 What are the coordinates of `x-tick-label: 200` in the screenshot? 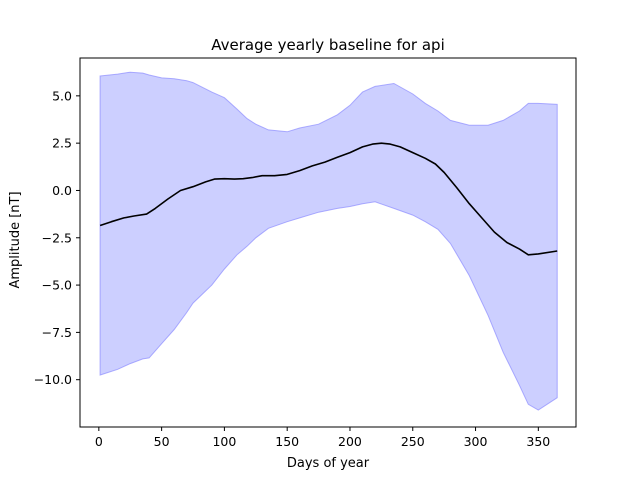 It's located at (350, 441).